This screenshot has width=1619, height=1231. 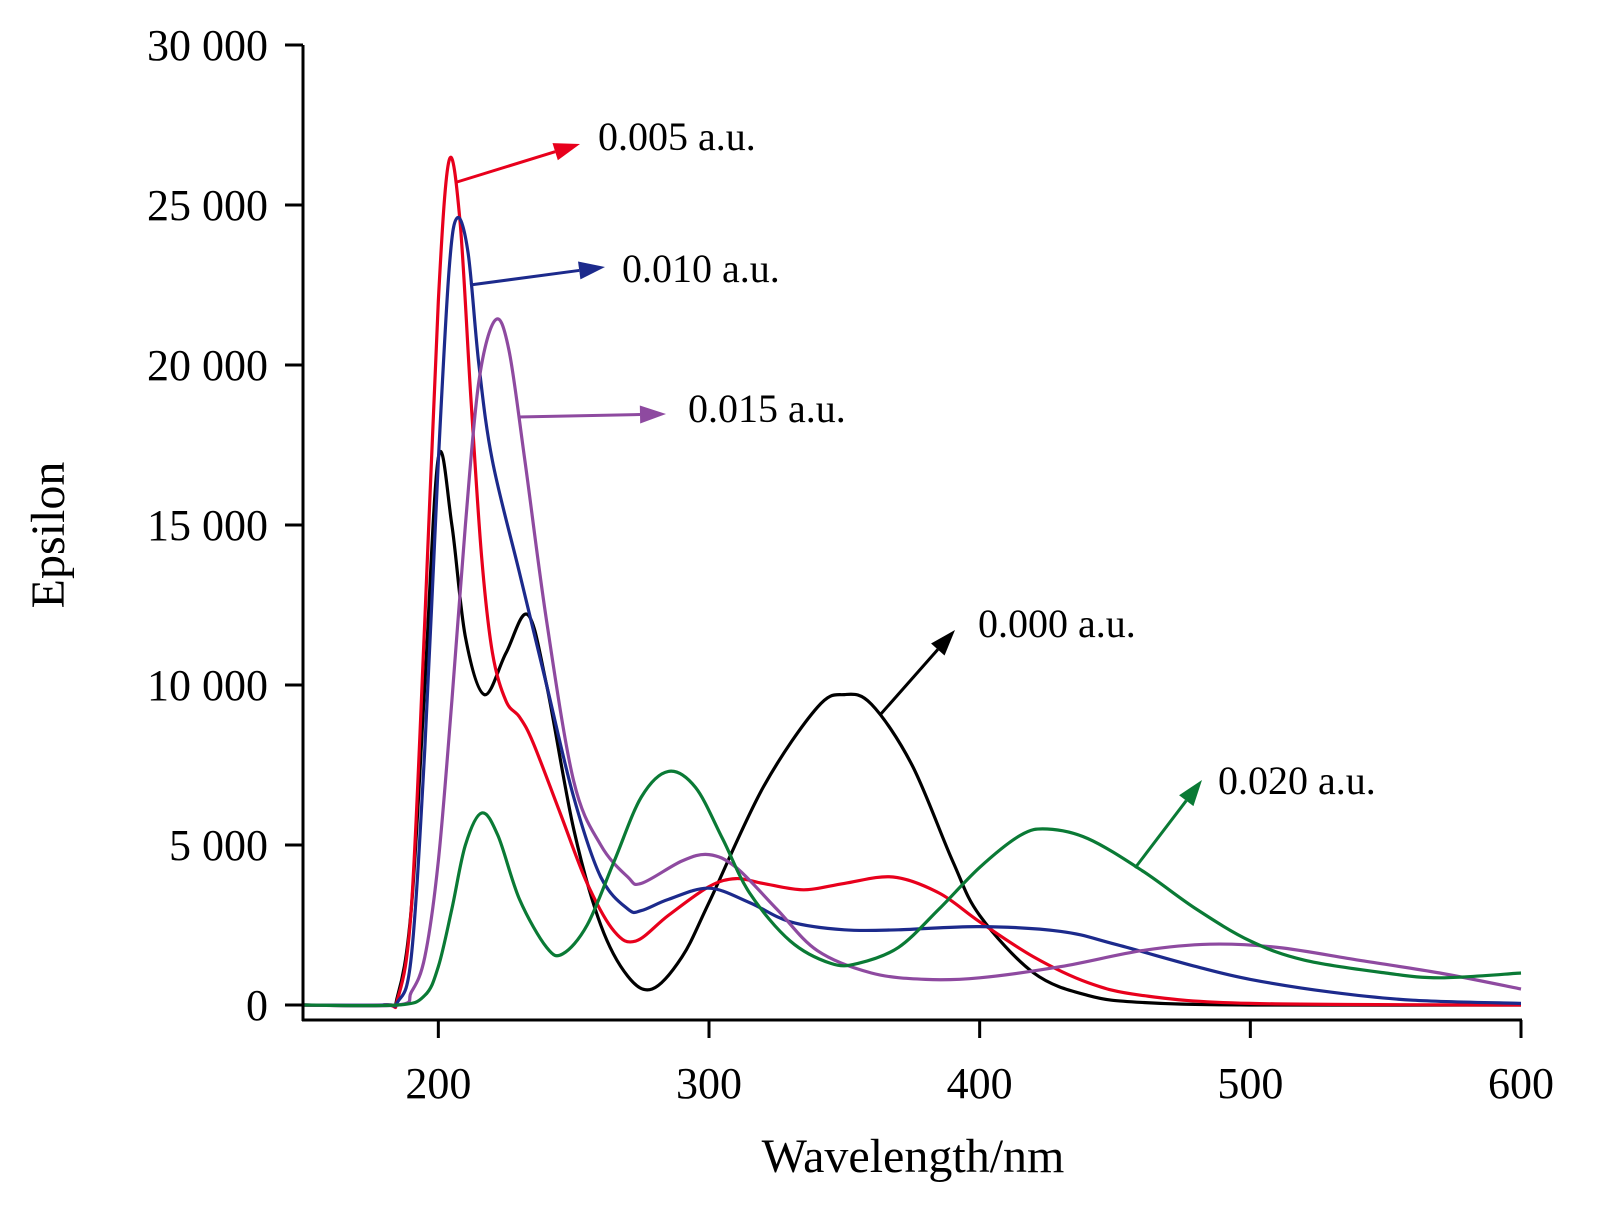 What do you see at coordinates (257, 1005) in the screenshot?
I see `y-tick-label: 0` at bounding box center [257, 1005].